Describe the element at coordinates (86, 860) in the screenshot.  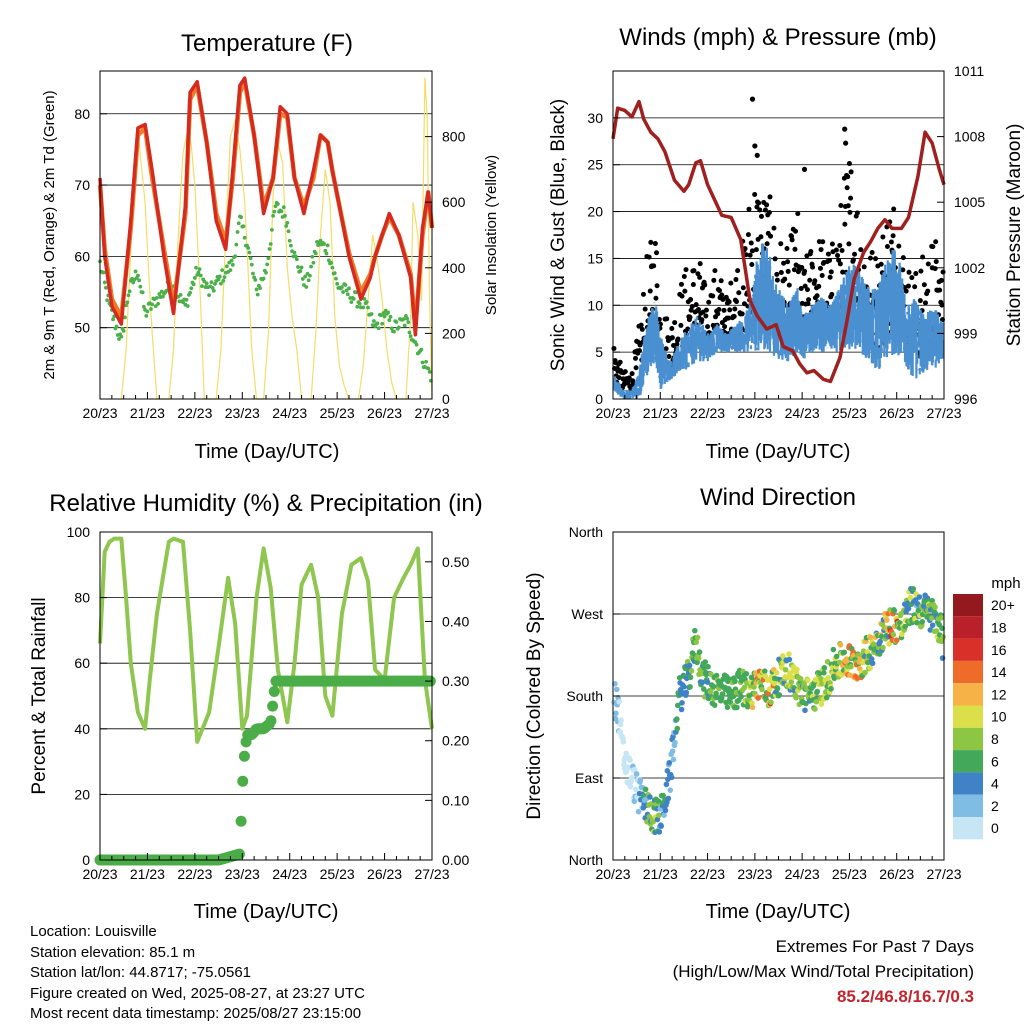
I see `y-tick-label: 0` at that location.